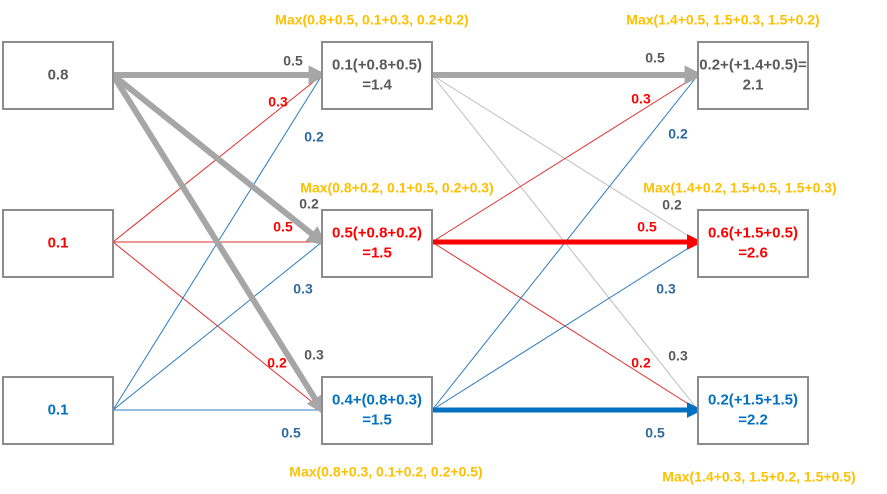 This screenshot has height=494, width=887. Describe the element at coordinates (283, 227) in the screenshot. I see `weight-label-input-2-hidden-2: 0.5` at that location.